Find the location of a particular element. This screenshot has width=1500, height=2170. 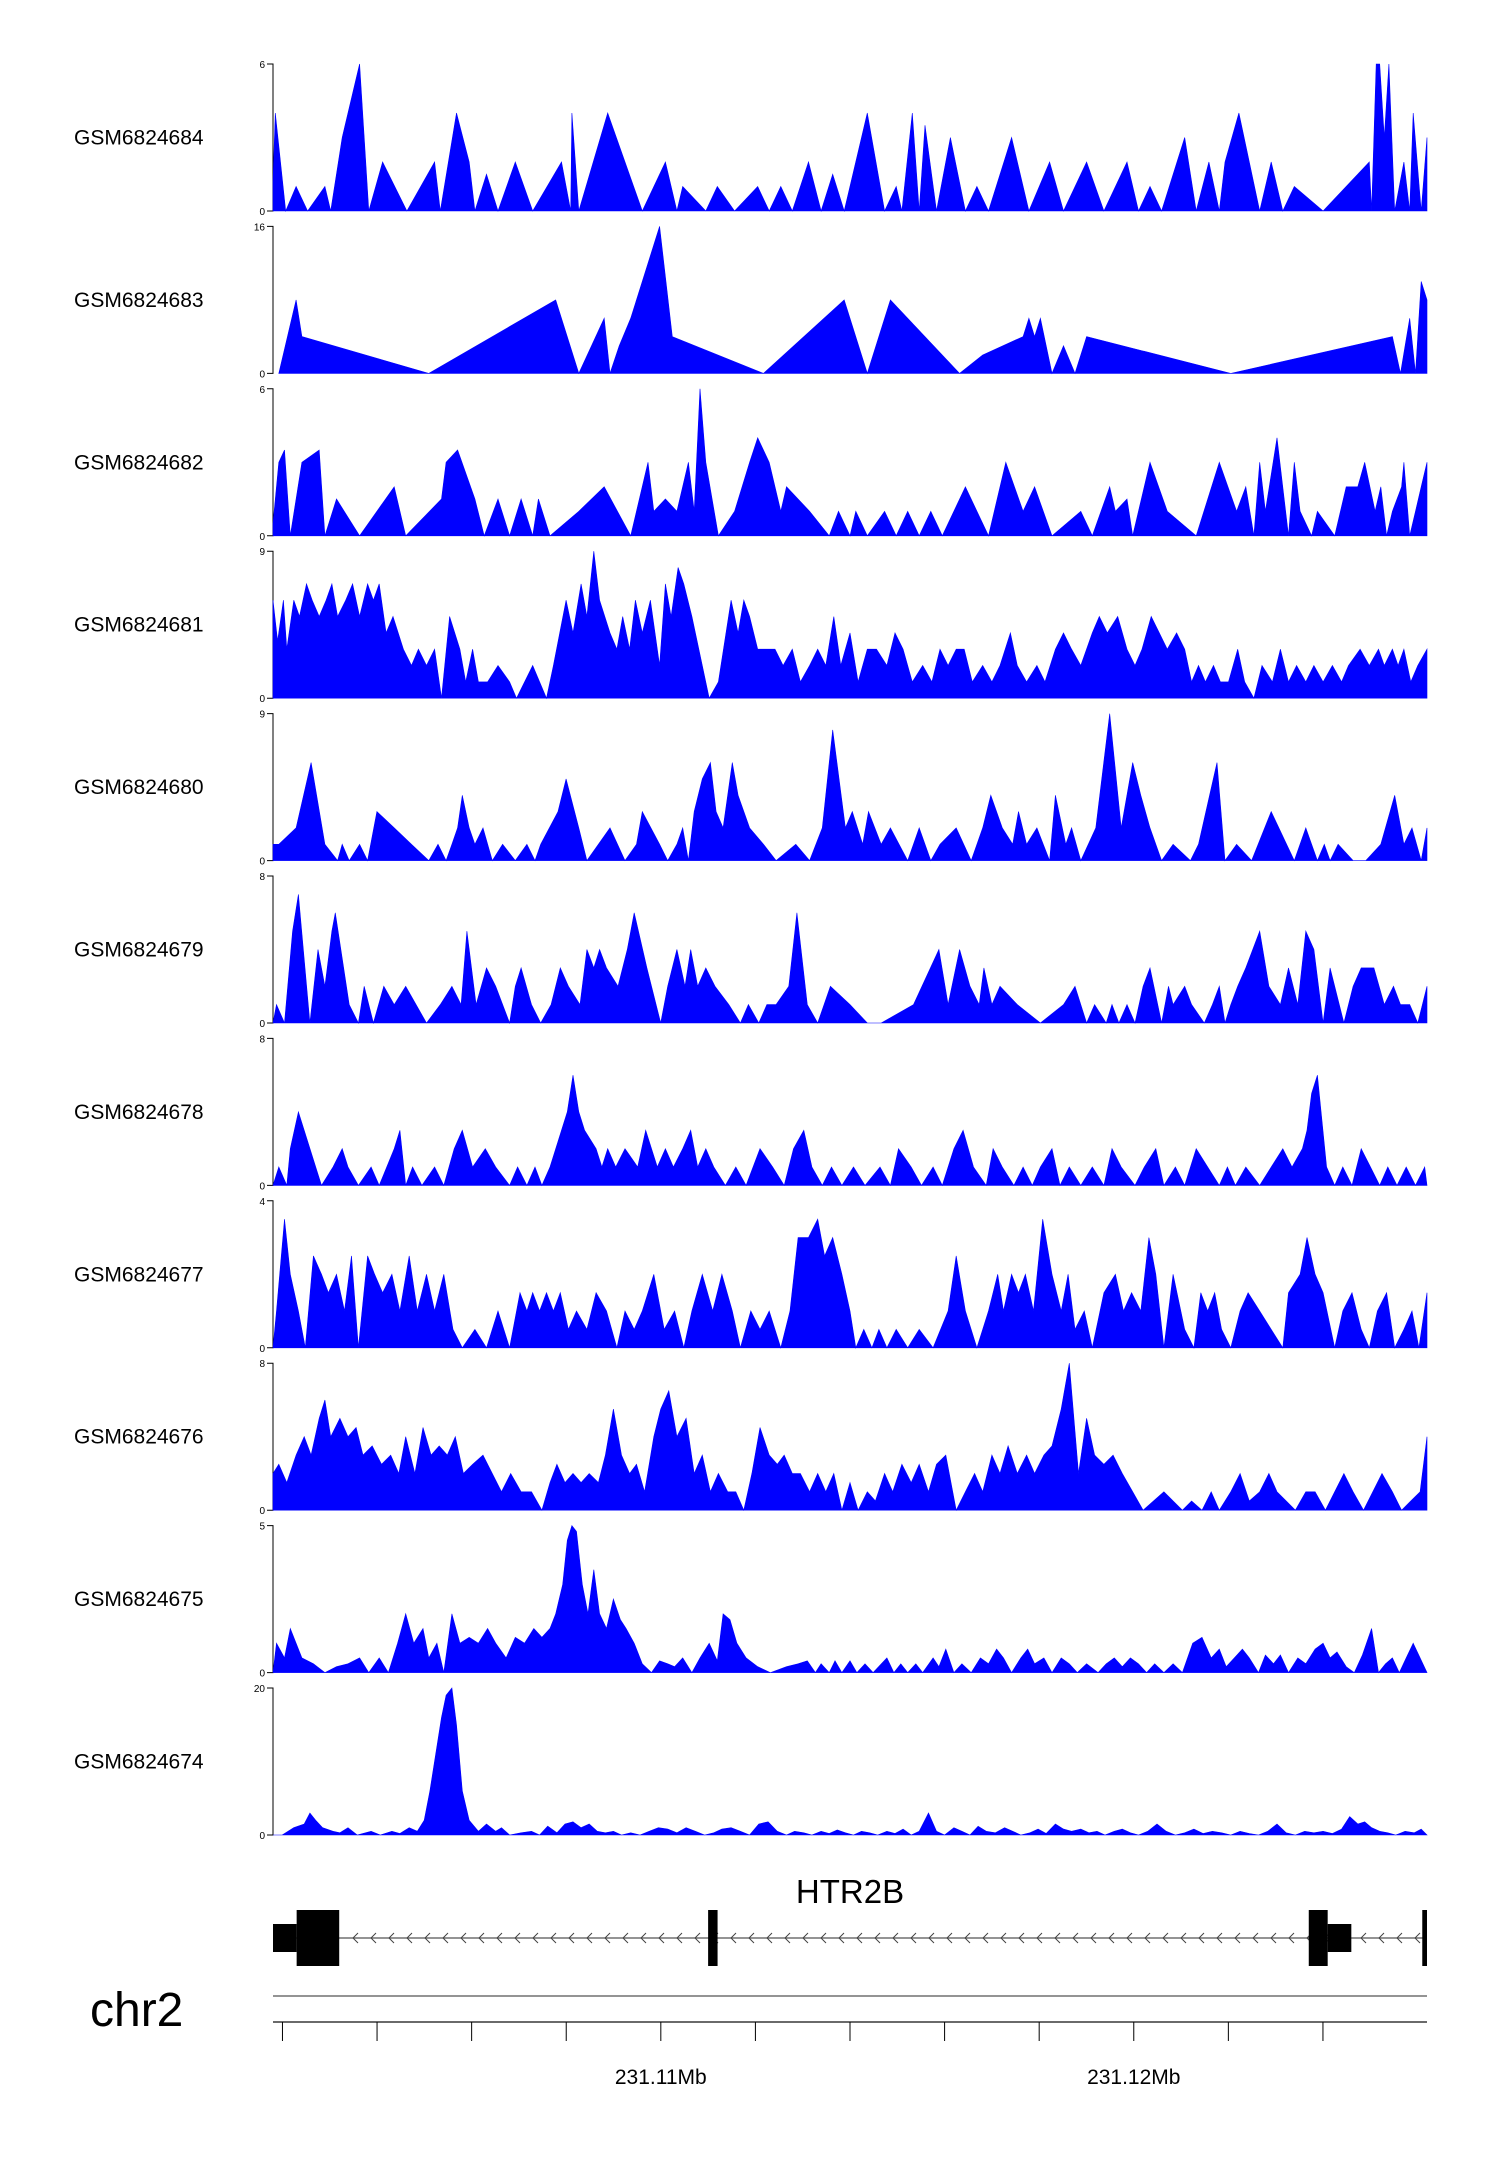

track-GSM6824678: GSM6824678 8 0 is located at coordinates (751, 1113).